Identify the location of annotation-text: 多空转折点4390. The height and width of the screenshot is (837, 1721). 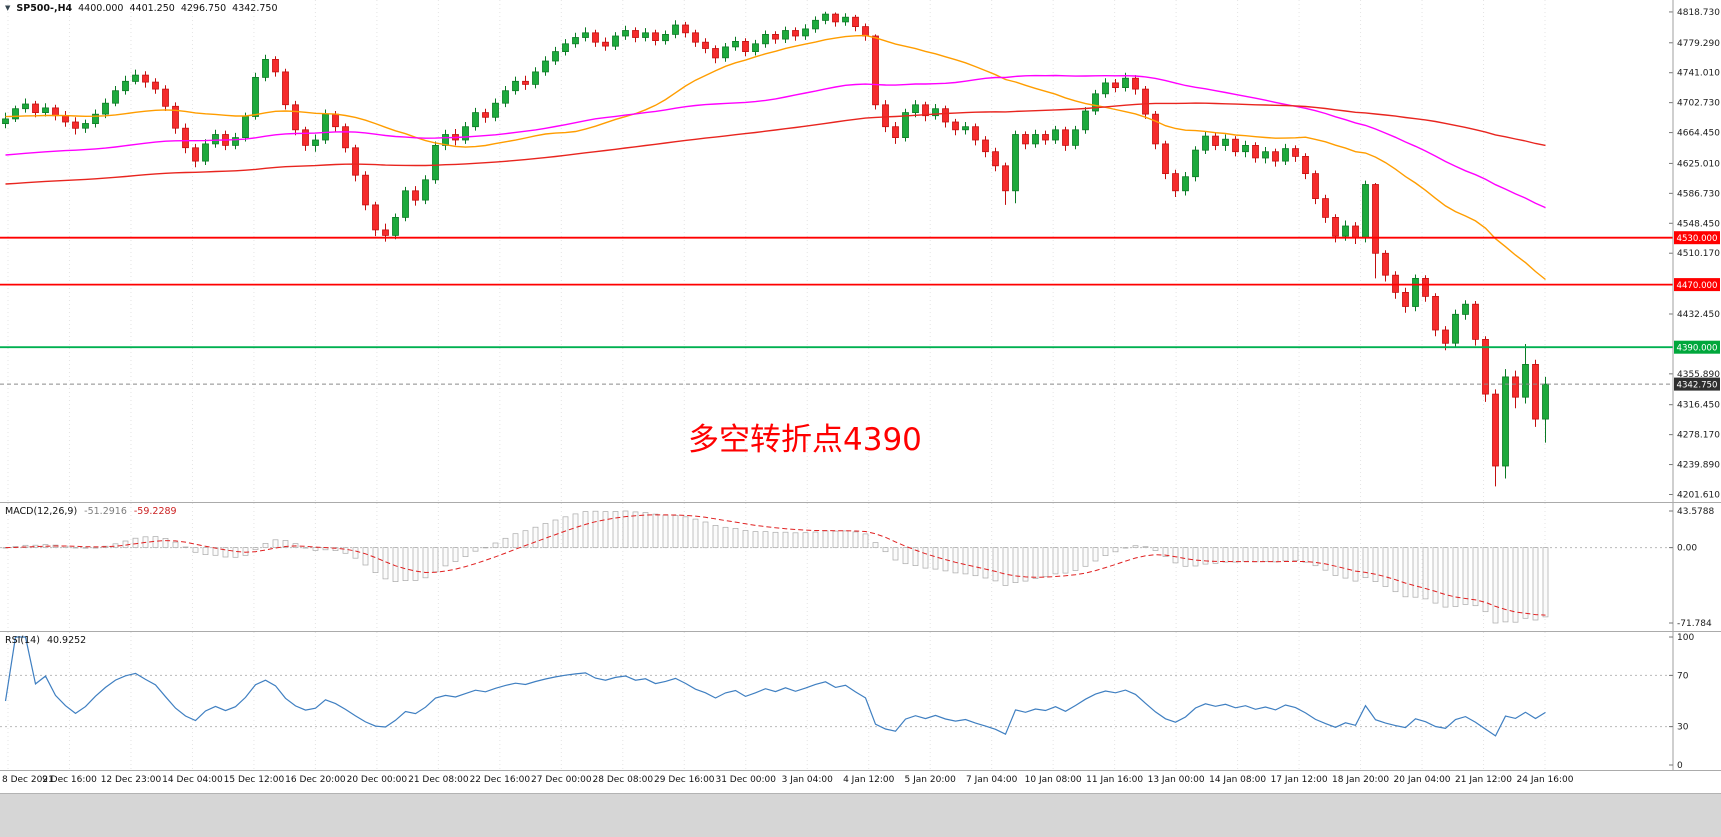
(805, 440).